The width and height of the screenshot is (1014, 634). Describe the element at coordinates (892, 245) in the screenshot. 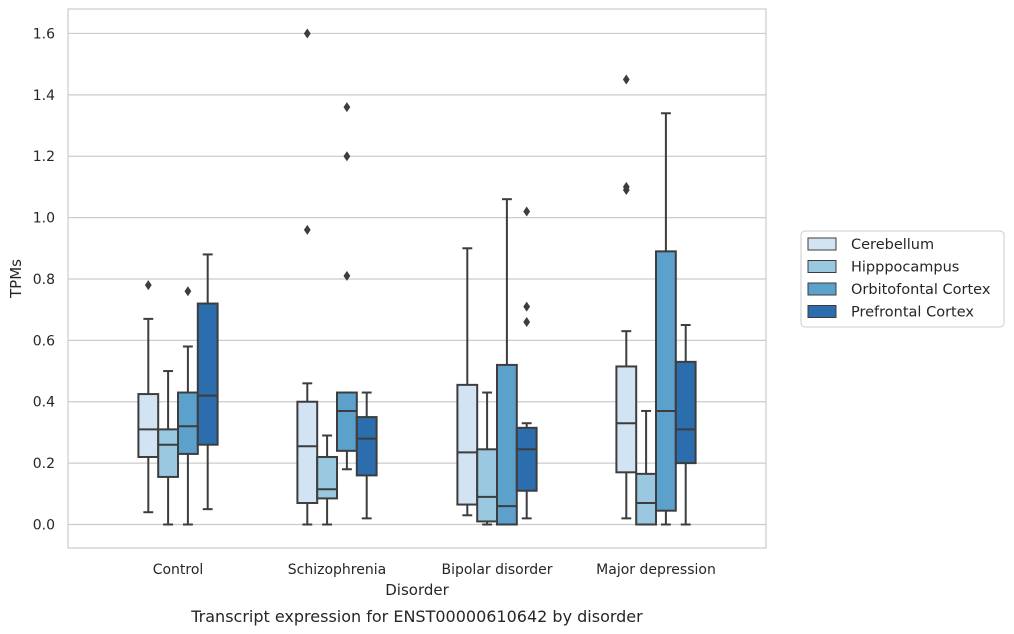

I see `legend-label: Cerebellum` at that location.